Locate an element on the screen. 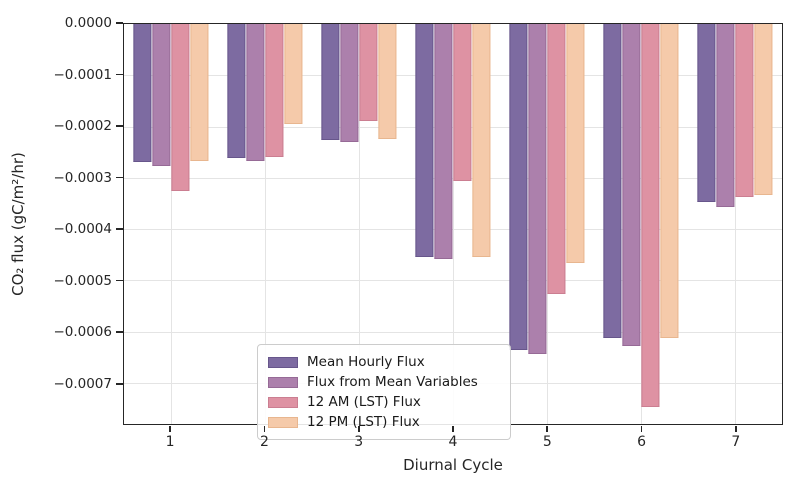  x-tick-label: 4 is located at coordinates (453, 442).